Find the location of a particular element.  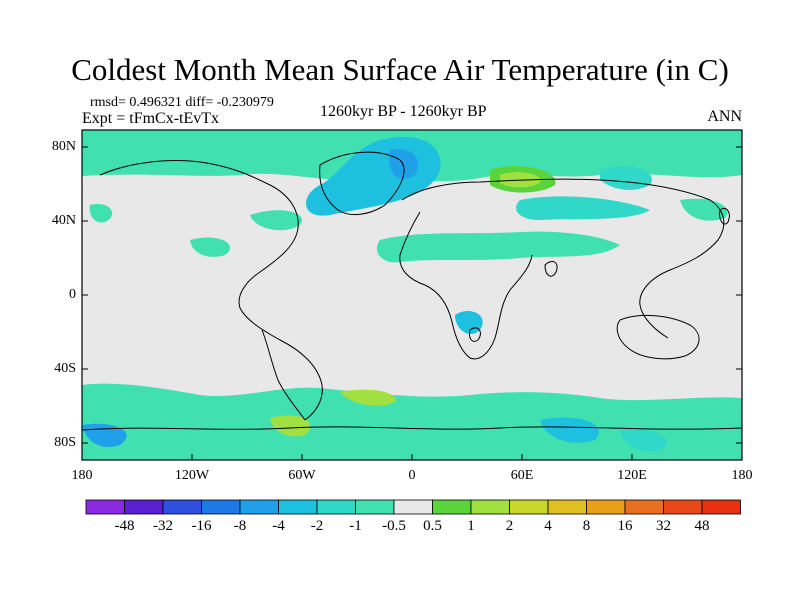

colorbar-label: 1 is located at coordinates (471, 526).